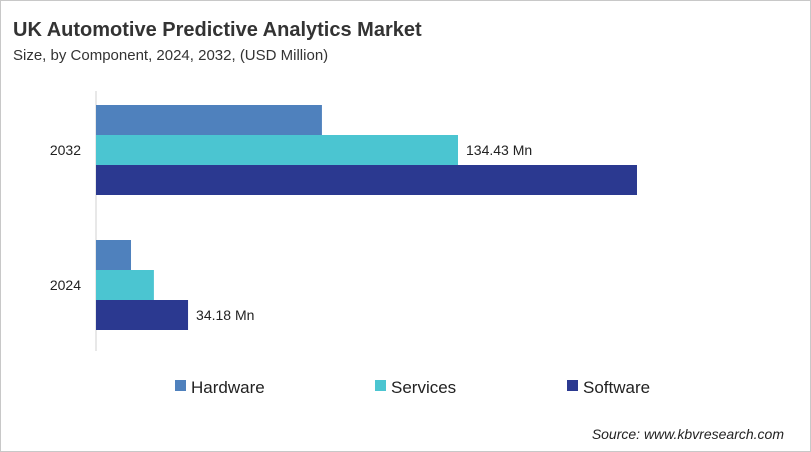  What do you see at coordinates (65, 285) in the screenshot?
I see `category-label-2024: 2024` at bounding box center [65, 285].